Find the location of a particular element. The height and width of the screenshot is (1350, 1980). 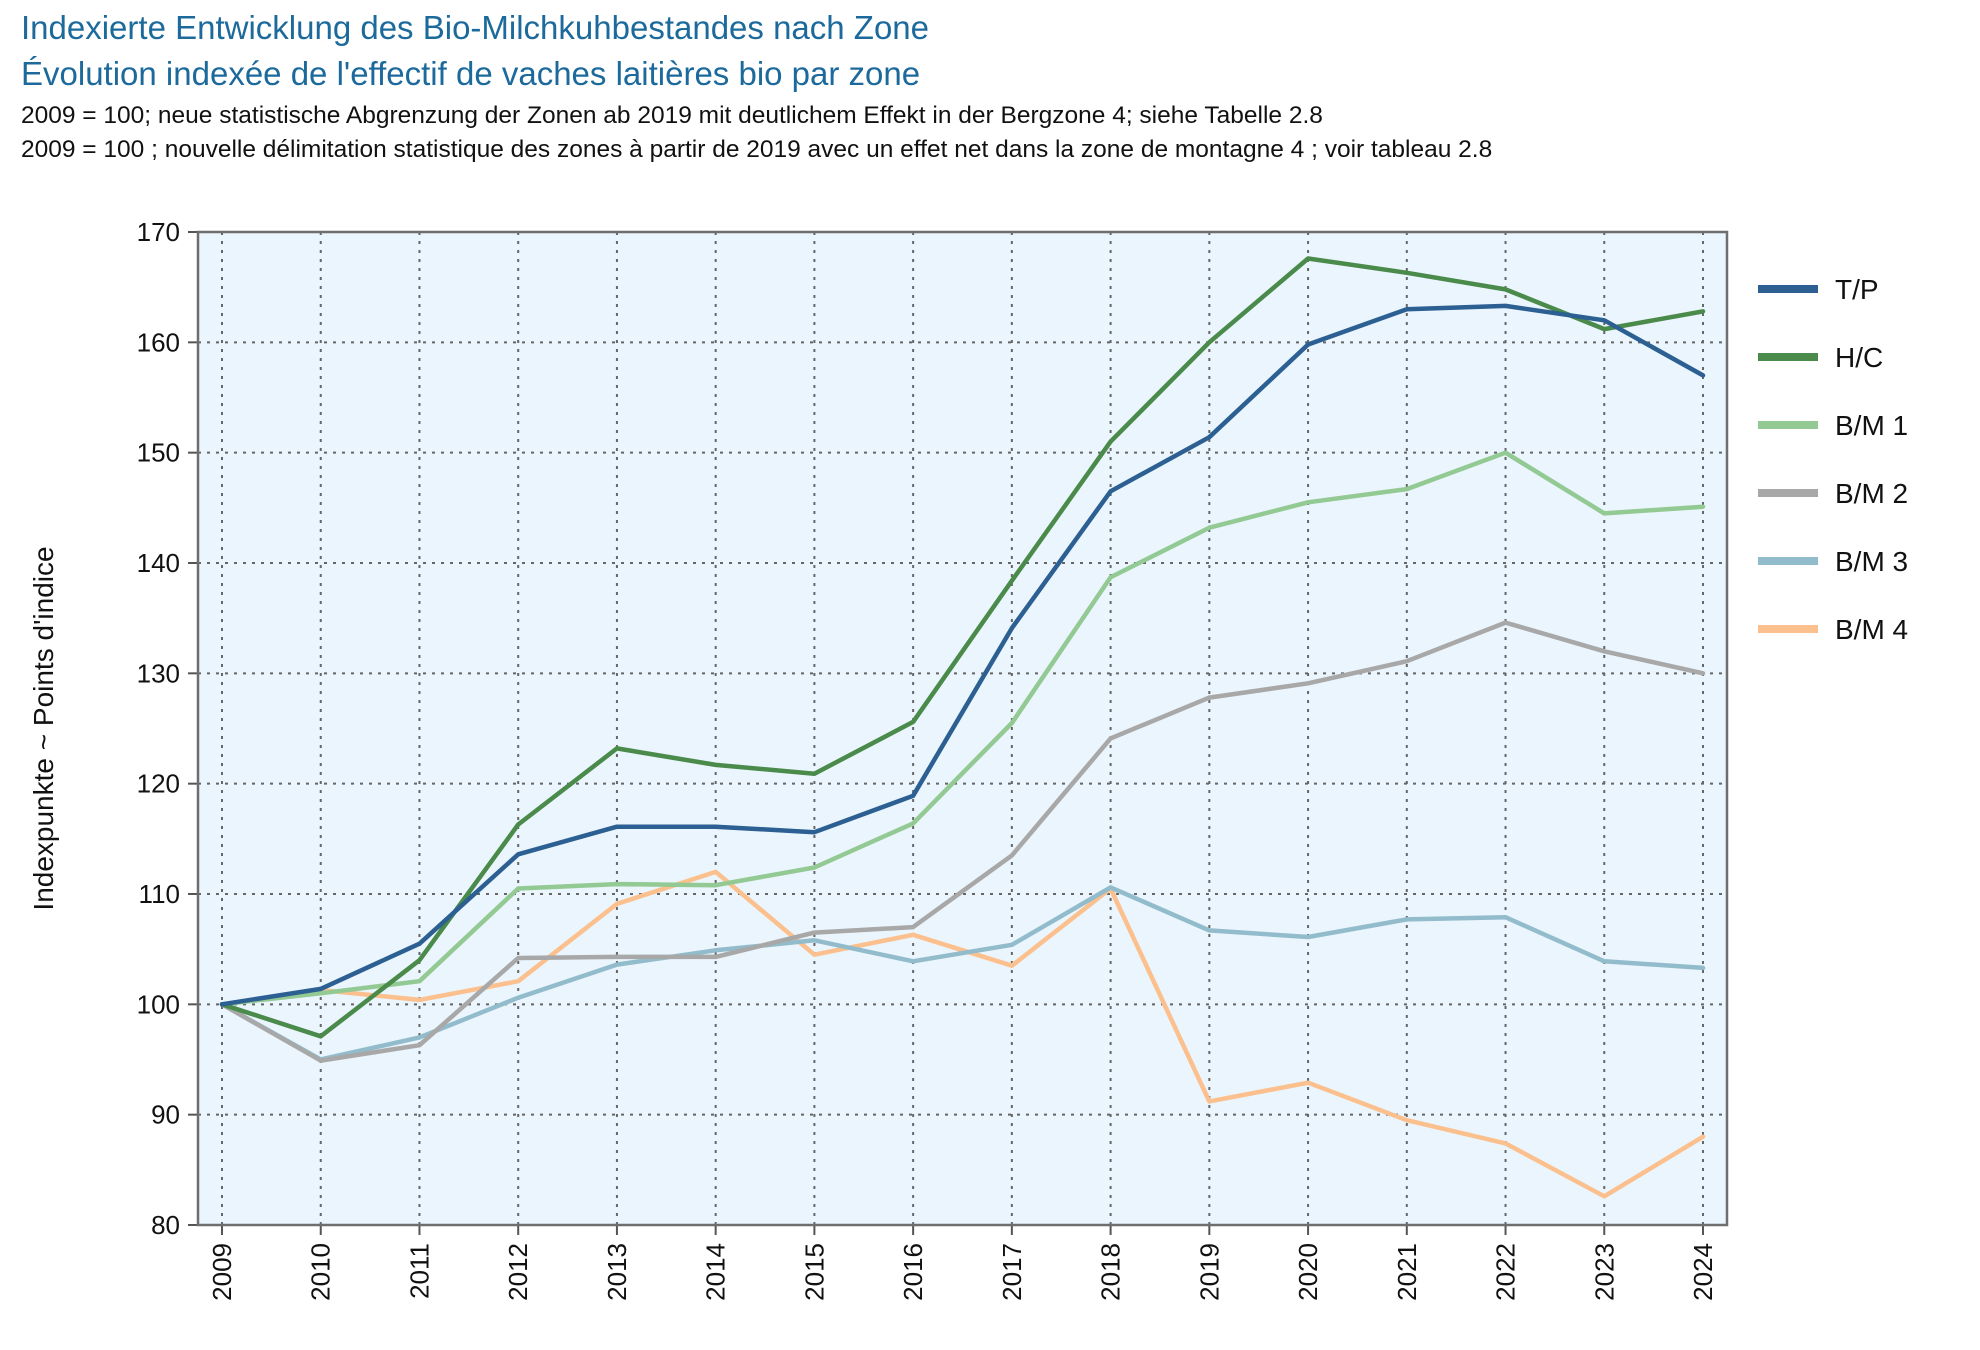

legend-label: B/M 4 is located at coordinates (1871, 629).